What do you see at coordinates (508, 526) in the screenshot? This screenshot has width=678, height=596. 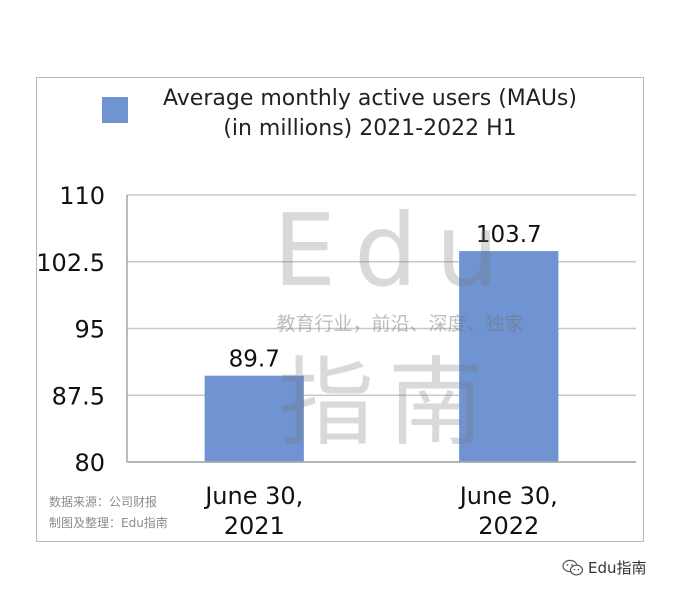 I see `x-tick-label: 2022` at bounding box center [508, 526].